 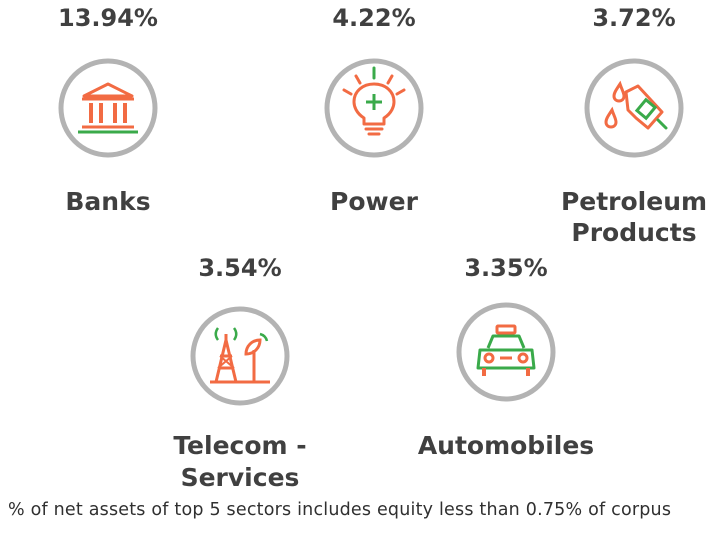 What do you see at coordinates (108, 201) in the screenshot?
I see `sector-name: Banks` at bounding box center [108, 201].